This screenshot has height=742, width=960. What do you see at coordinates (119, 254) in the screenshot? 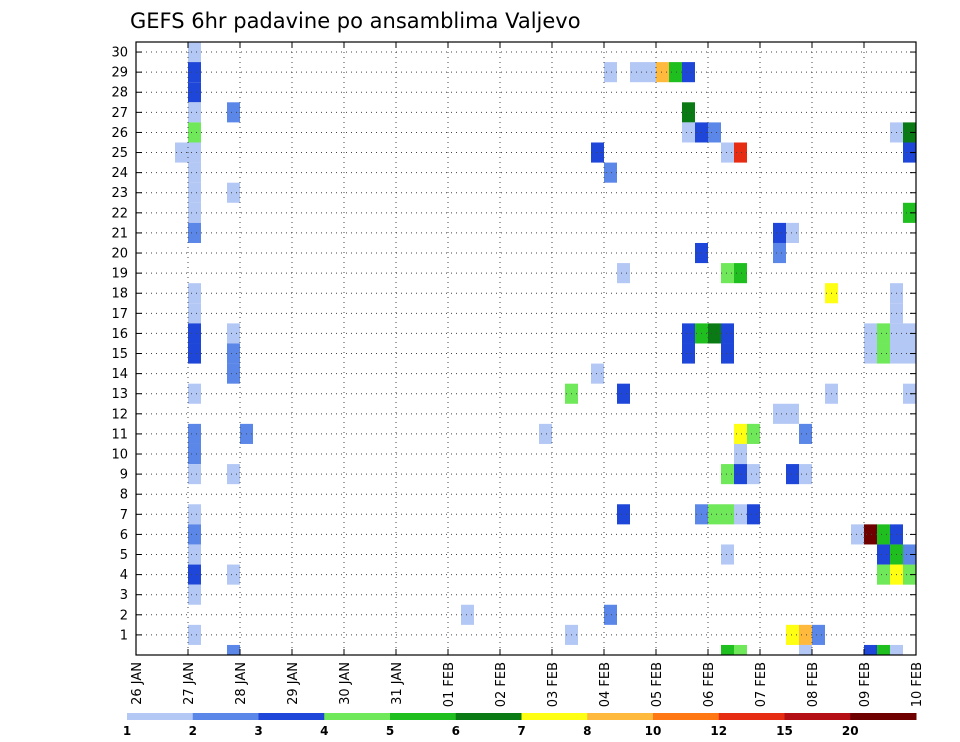
I see `y-tick-label: 20` at bounding box center [119, 254].